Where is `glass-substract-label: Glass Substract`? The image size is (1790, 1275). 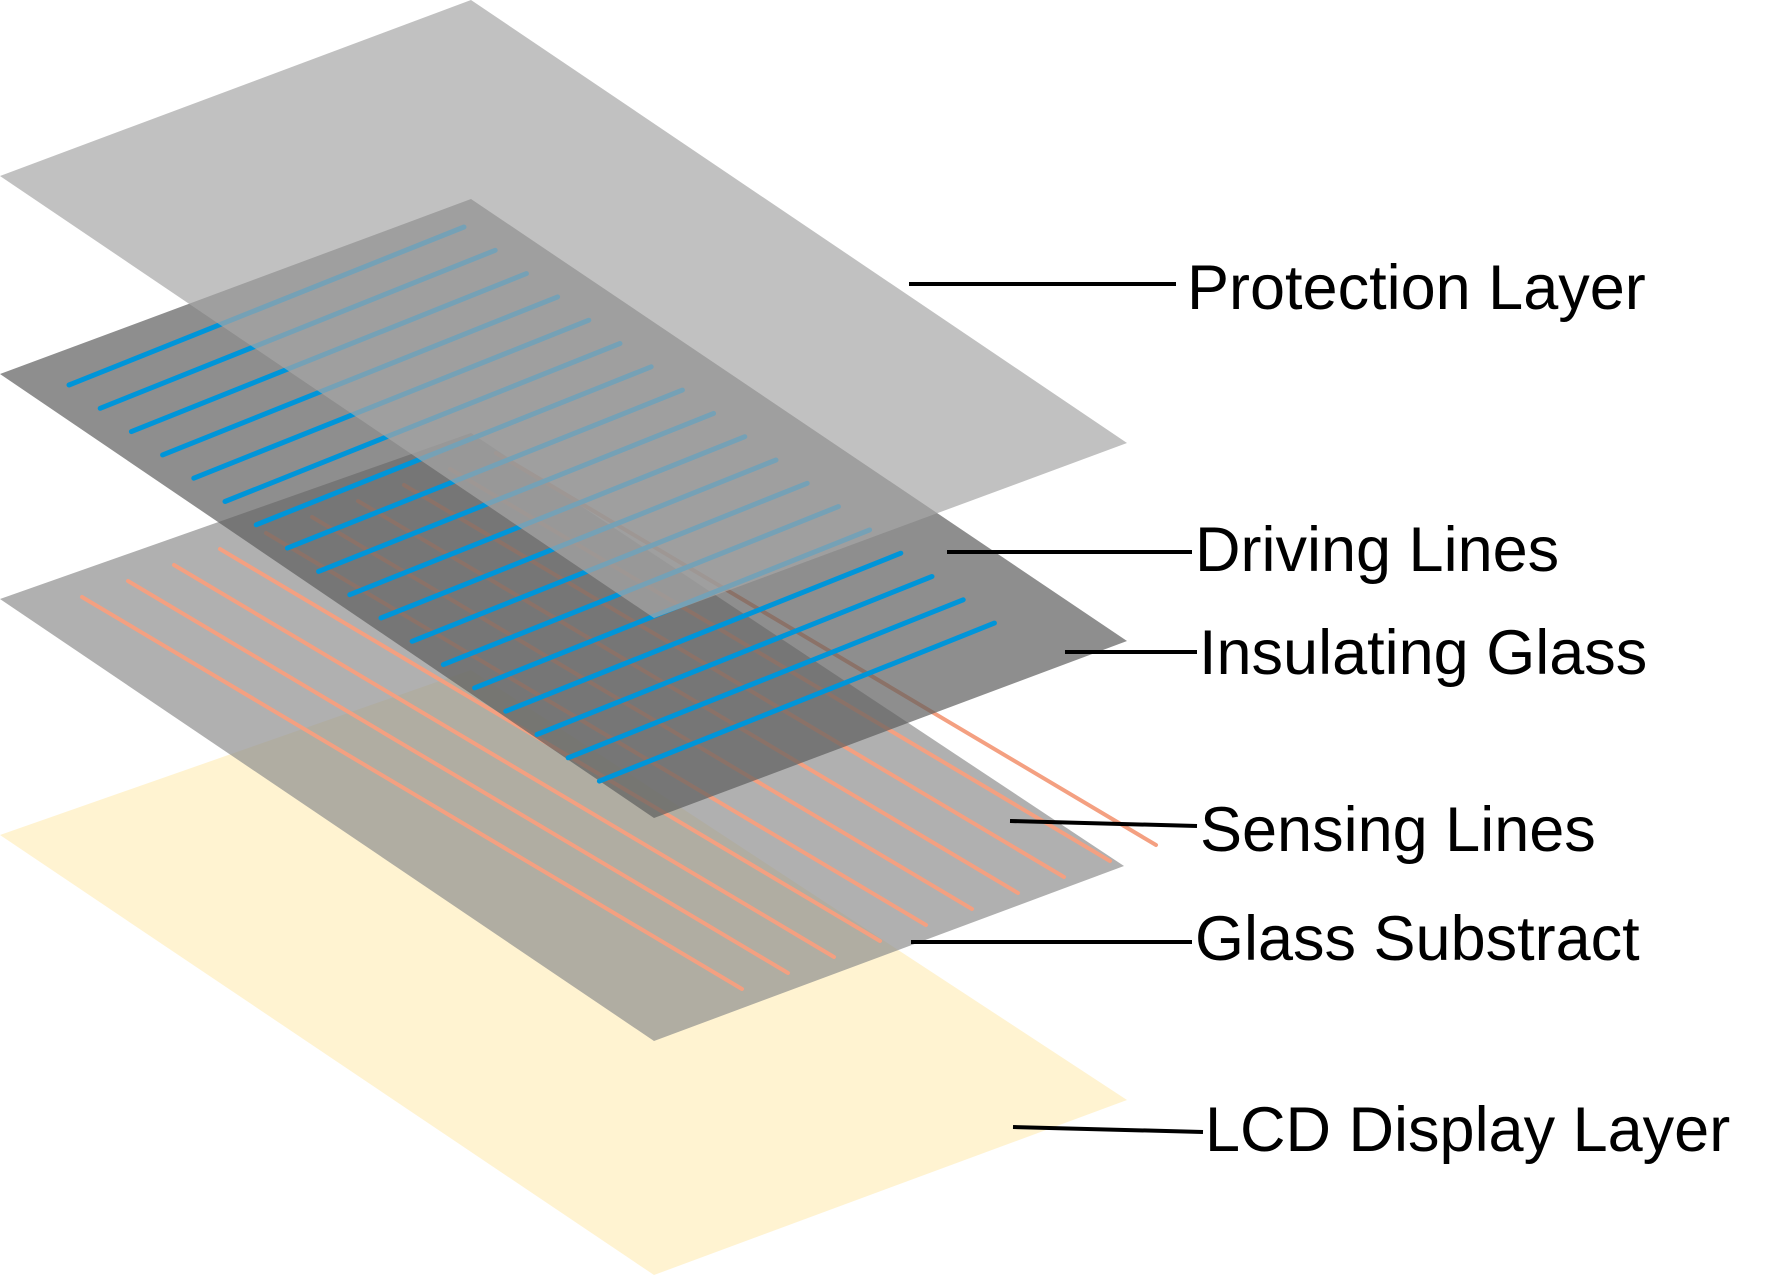
glass-substract-label: Glass Substract is located at coordinates (1417, 939).